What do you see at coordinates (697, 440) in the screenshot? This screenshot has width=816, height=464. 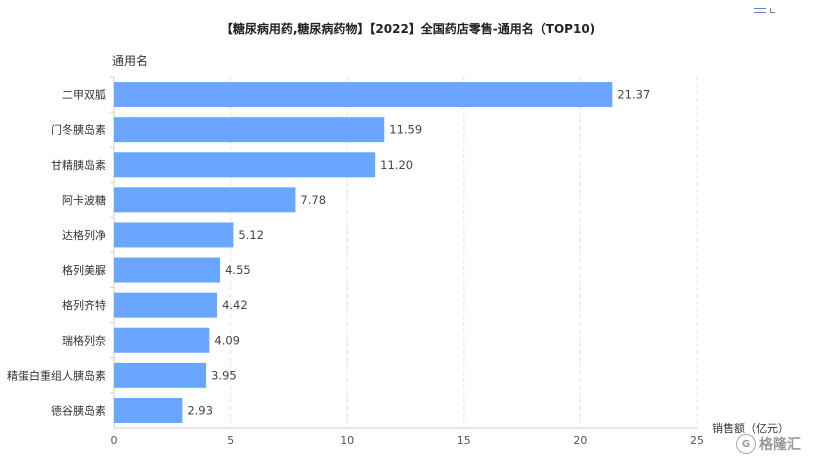 I see `x-tick-label: 25` at bounding box center [697, 440].